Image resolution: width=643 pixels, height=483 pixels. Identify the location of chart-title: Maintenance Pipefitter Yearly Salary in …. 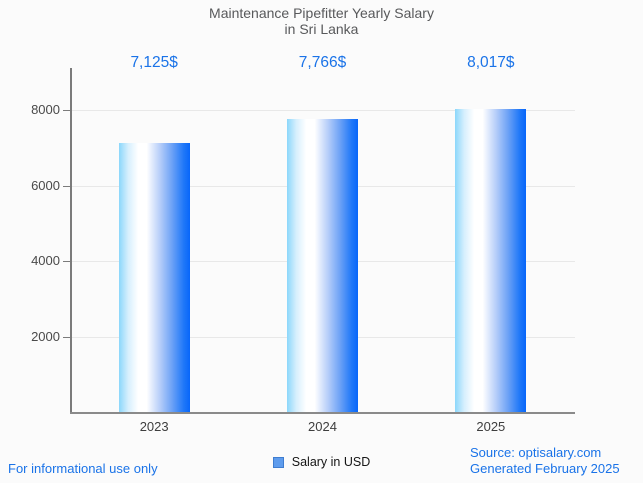
(321, 21).